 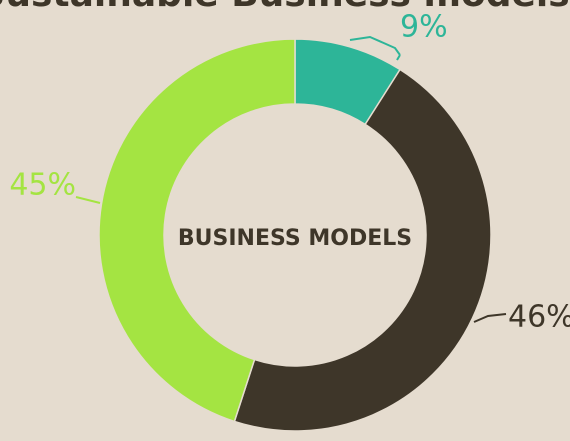 What do you see at coordinates (42, 185) in the screenshot?
I see `value-label: 45%` at bounding box center [42, 185].